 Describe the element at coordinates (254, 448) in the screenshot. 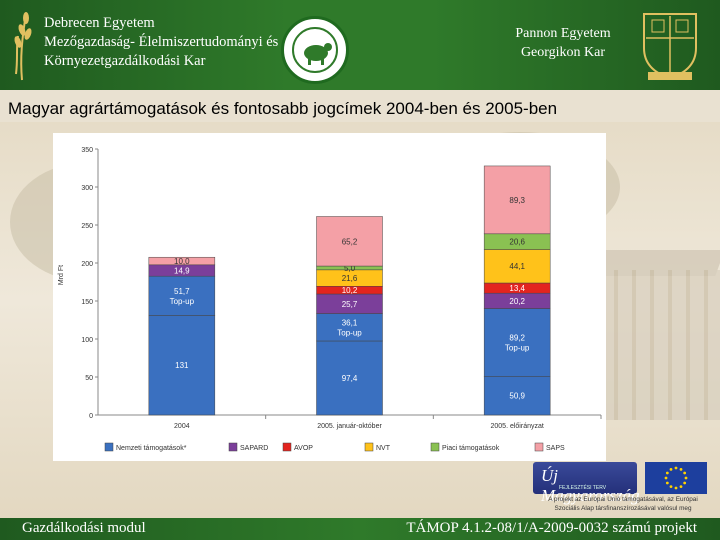

I see `legend-label: SAPARD` at that location.